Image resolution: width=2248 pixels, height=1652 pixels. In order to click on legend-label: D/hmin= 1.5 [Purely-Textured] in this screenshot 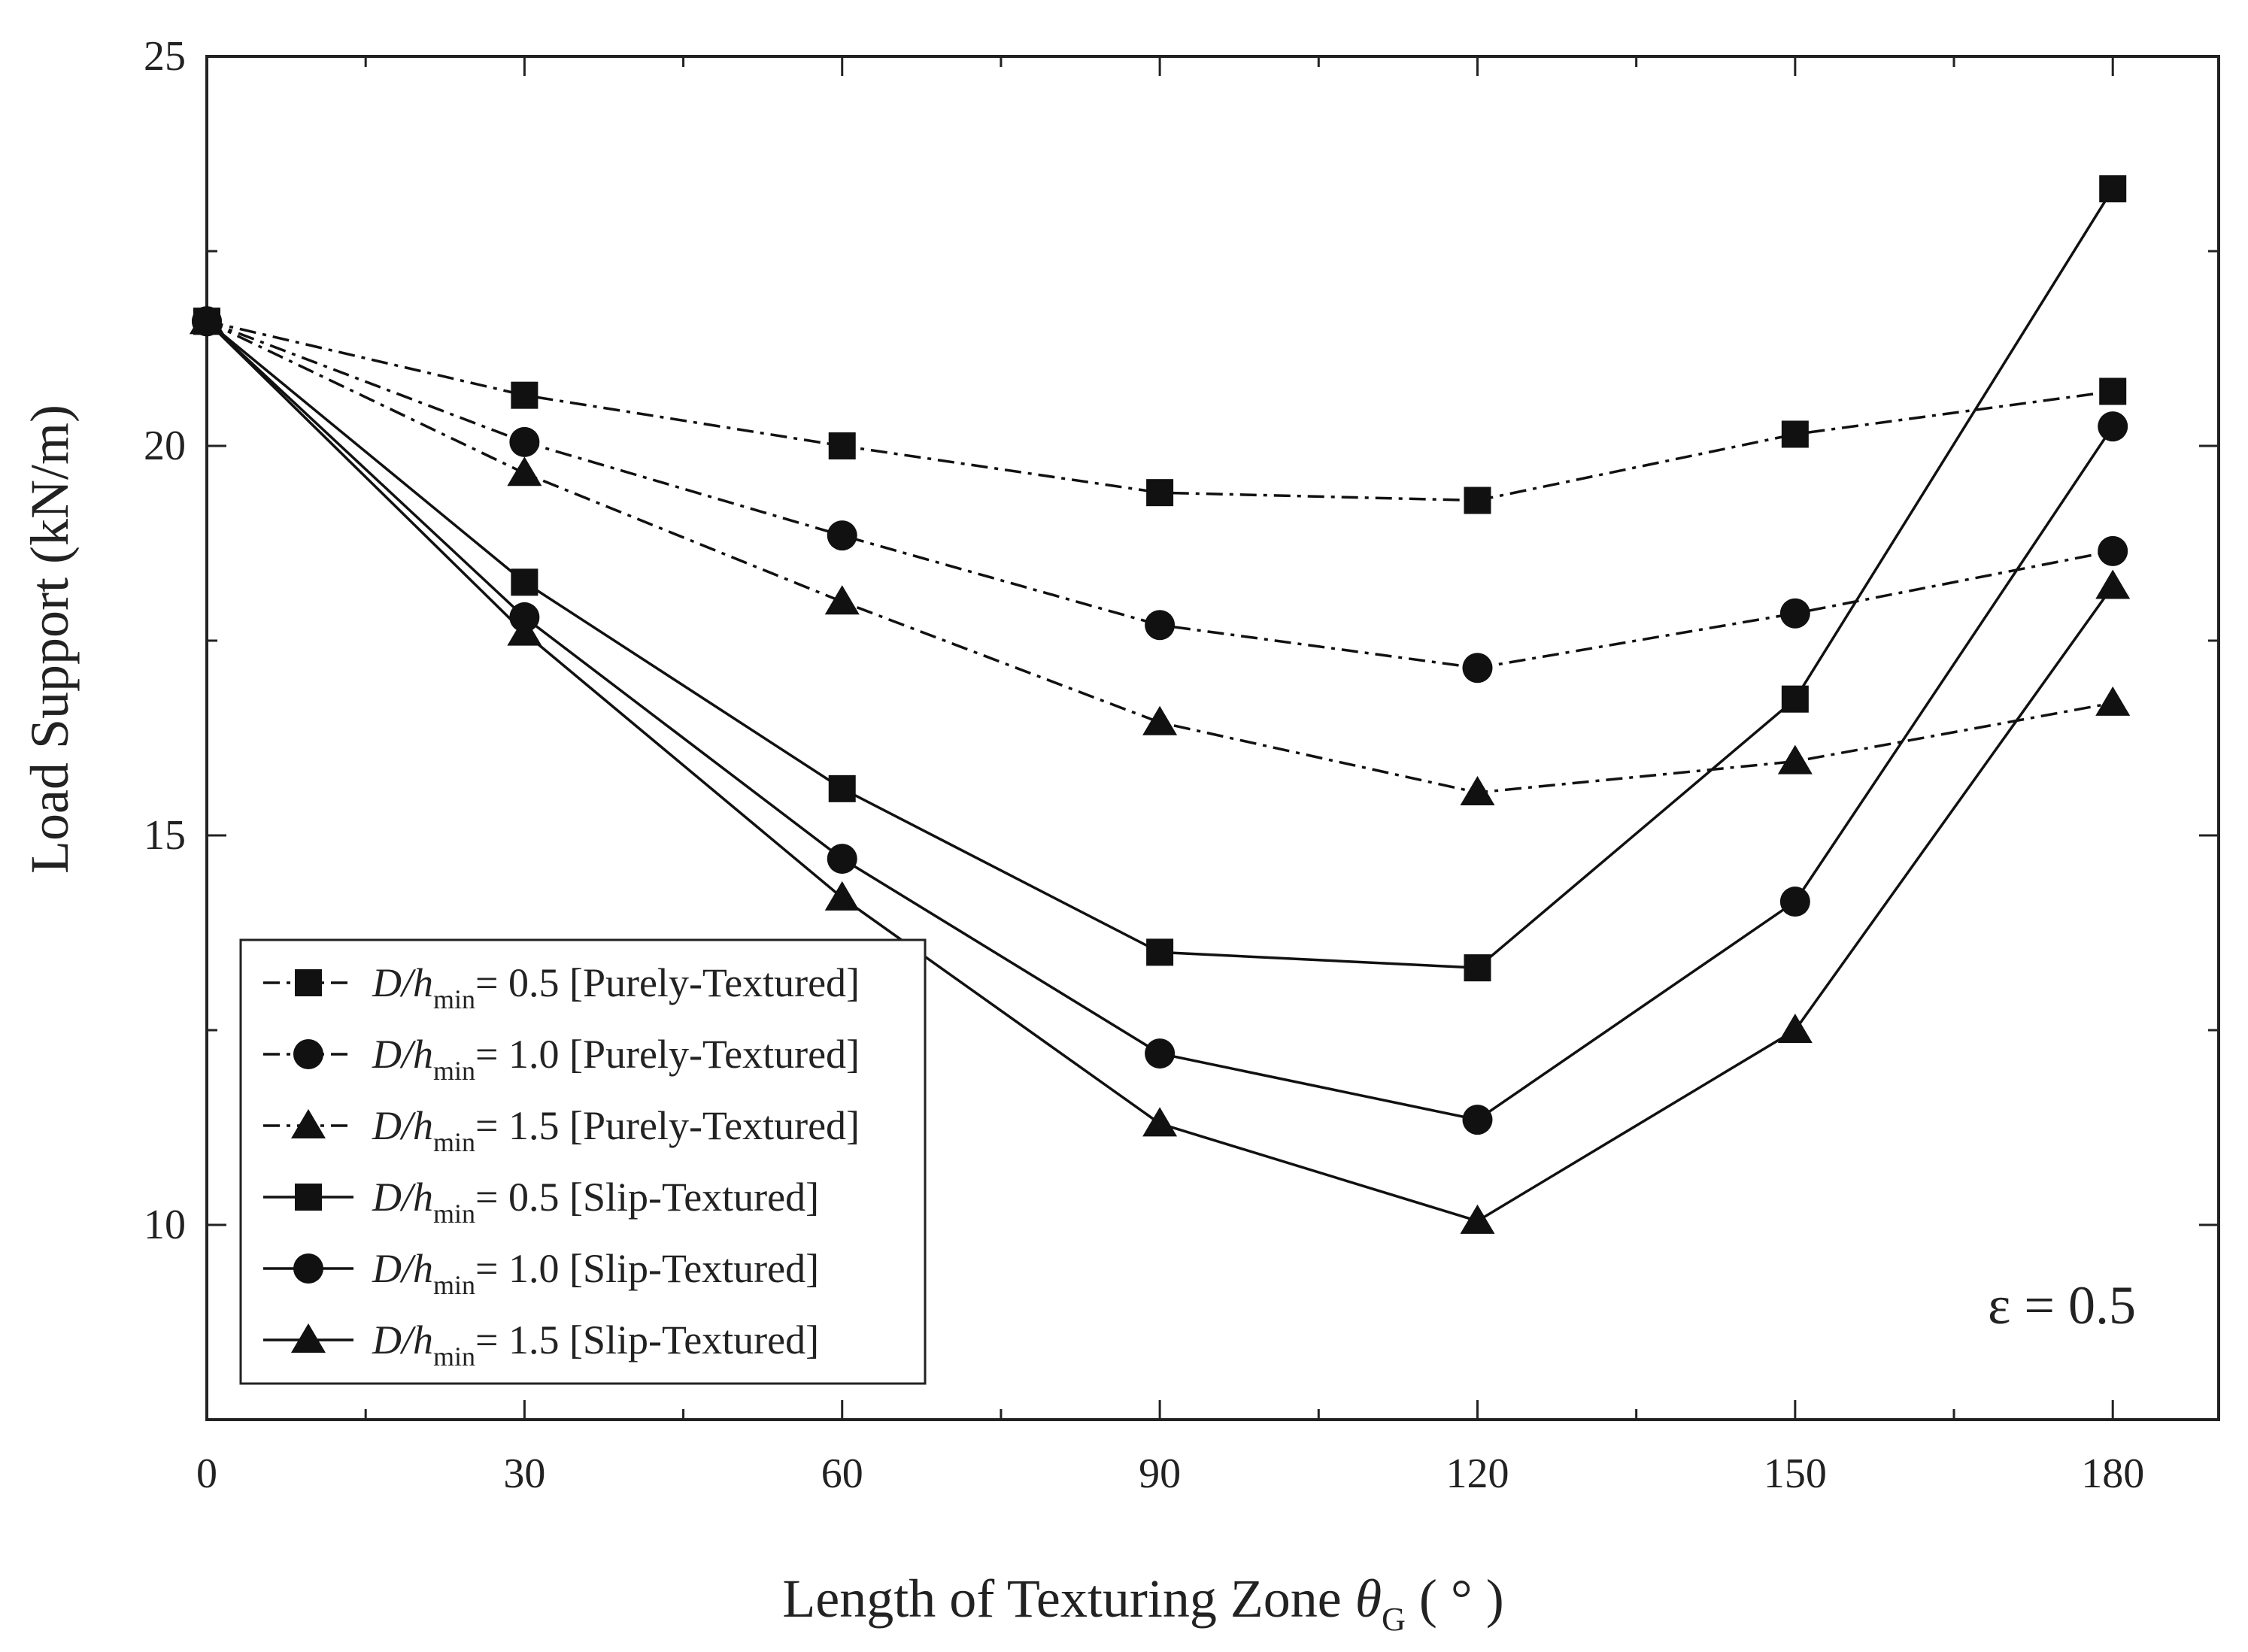, I will do `click(616, 1130)`.